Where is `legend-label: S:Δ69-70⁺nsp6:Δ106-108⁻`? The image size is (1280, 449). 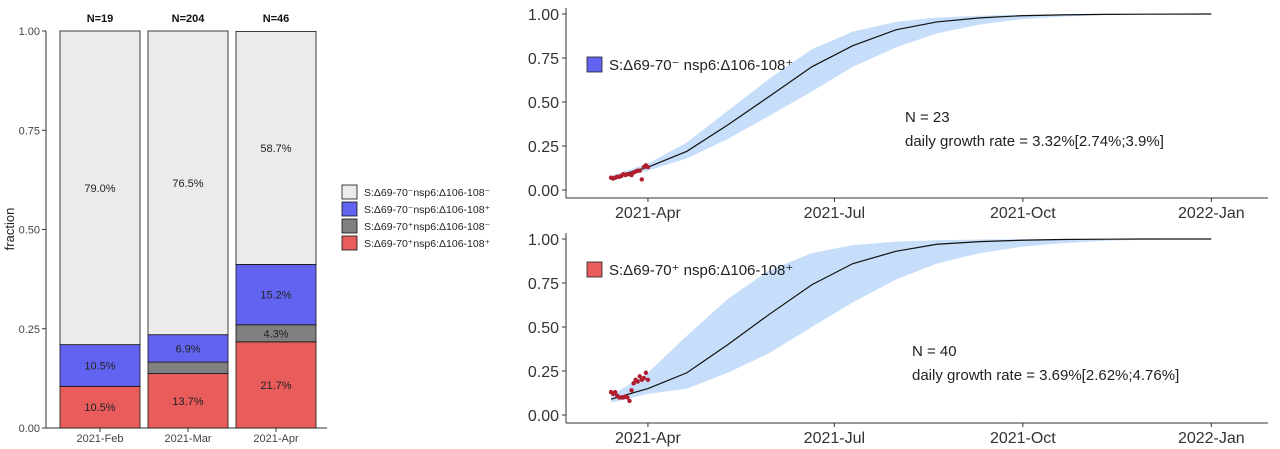
legend-label: S:Δ69-70⁺nsp6:Δ106-108⁻ is located at coordinates (427, 227).